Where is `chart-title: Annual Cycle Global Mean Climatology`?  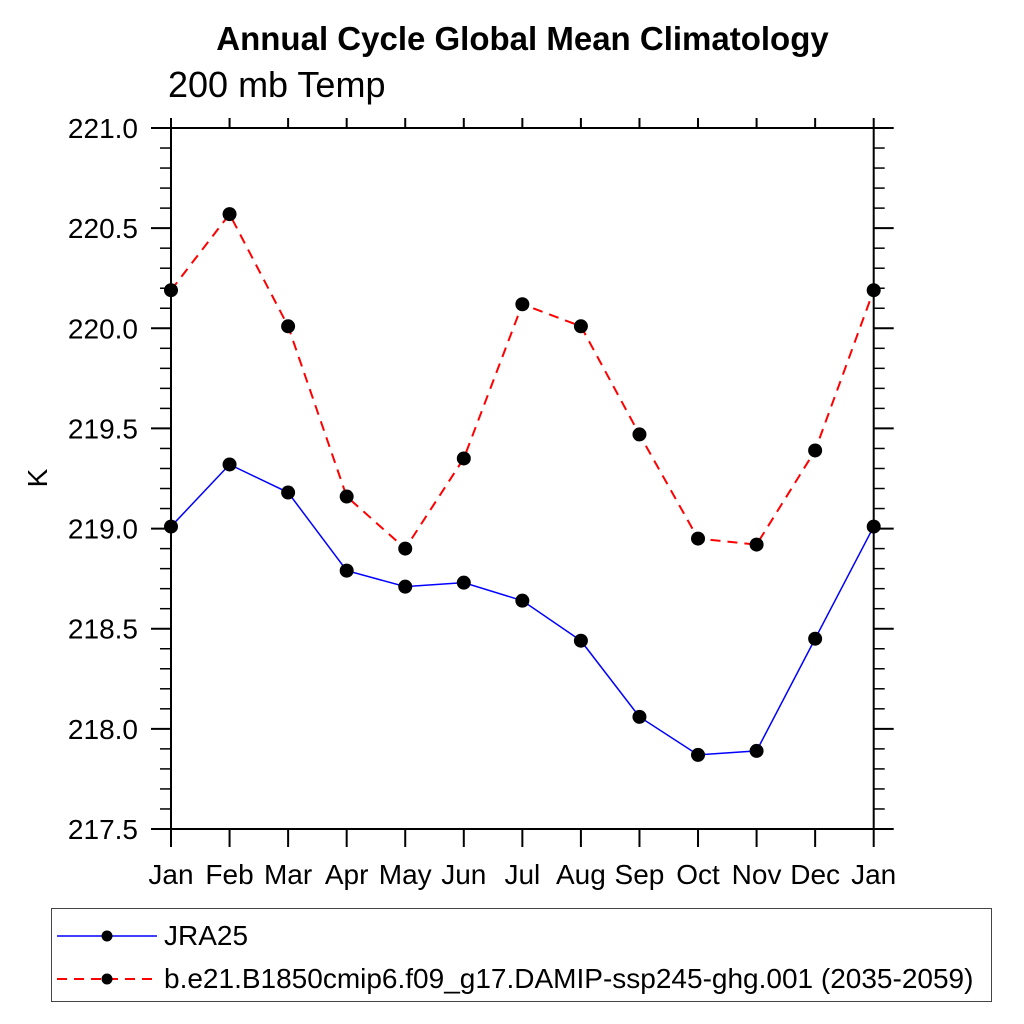
chart-title: Annual Cycle Global Mean Climatology is located at coordinates (522, 38).